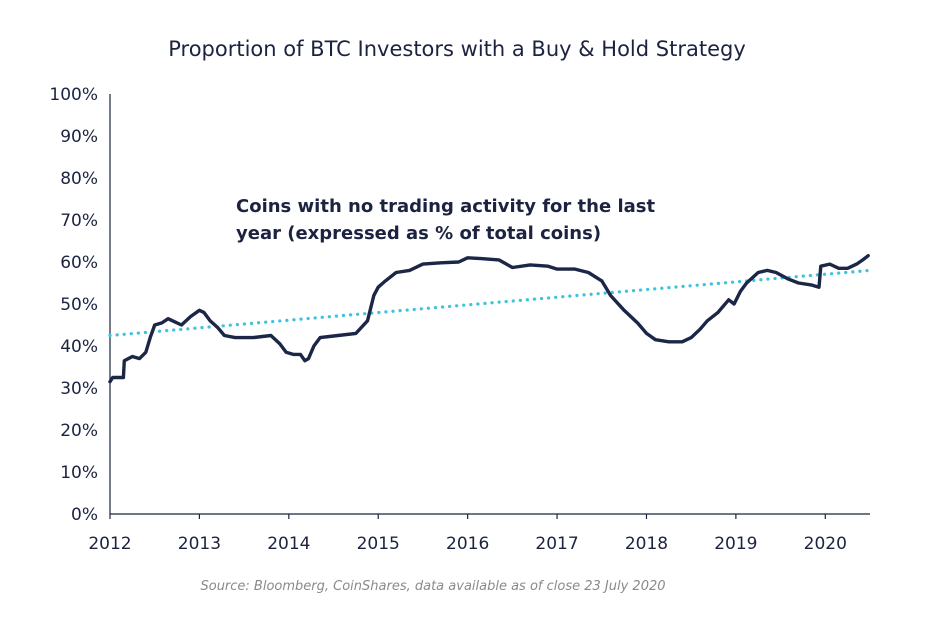 Image resolution: width=936 pixels, height=620 pixels. I want to click on x-tick-label: 2016, so click(467, 544).